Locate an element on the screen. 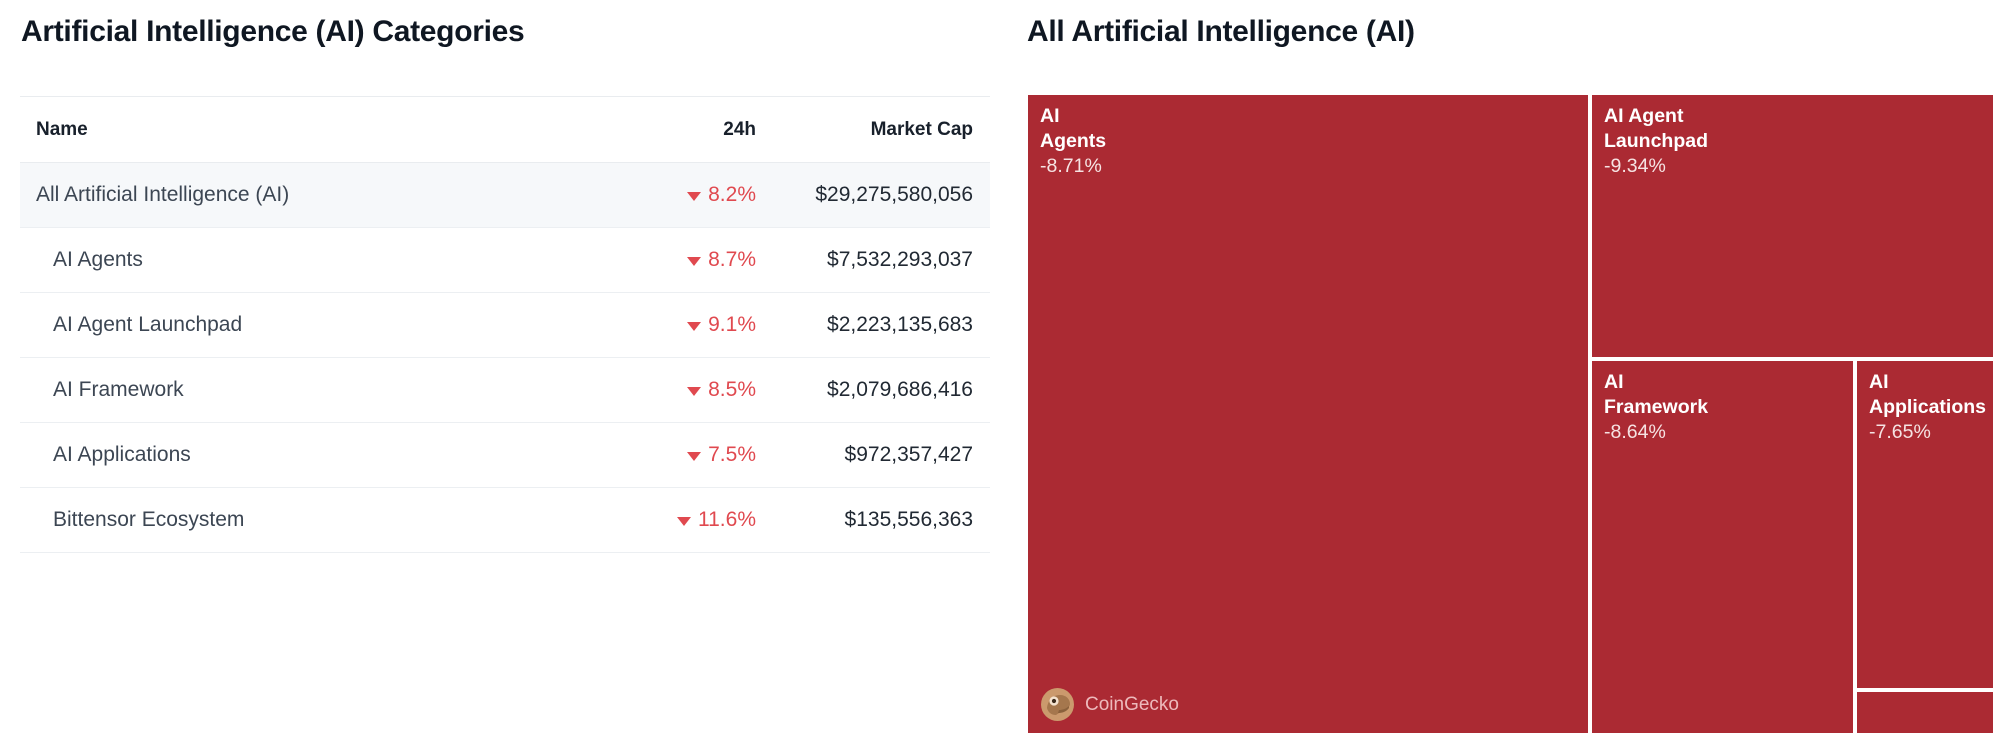 The image size is (2014, 756). table-row-bittensor-ecosystem: Bittensor Ecosystem 11.6% $135,556,363 is located at coordinates (505, 520).